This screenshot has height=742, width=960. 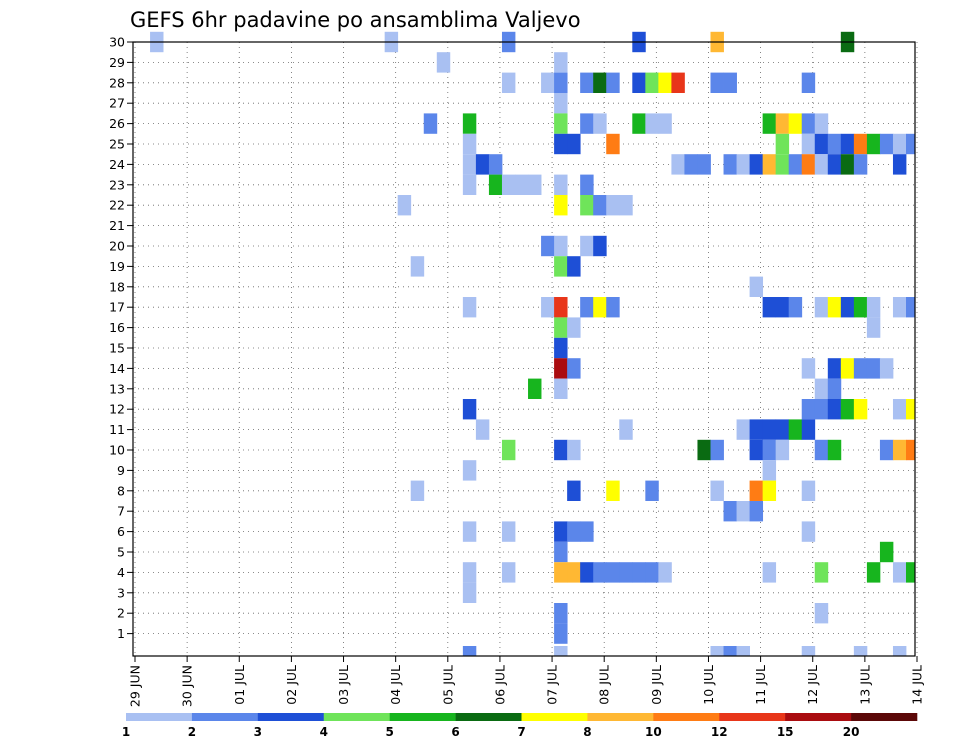 What do you see at coordinates (121, 552) in the screenshot?
I see `y-tick-label: 5` at bounding box center [121, 552].